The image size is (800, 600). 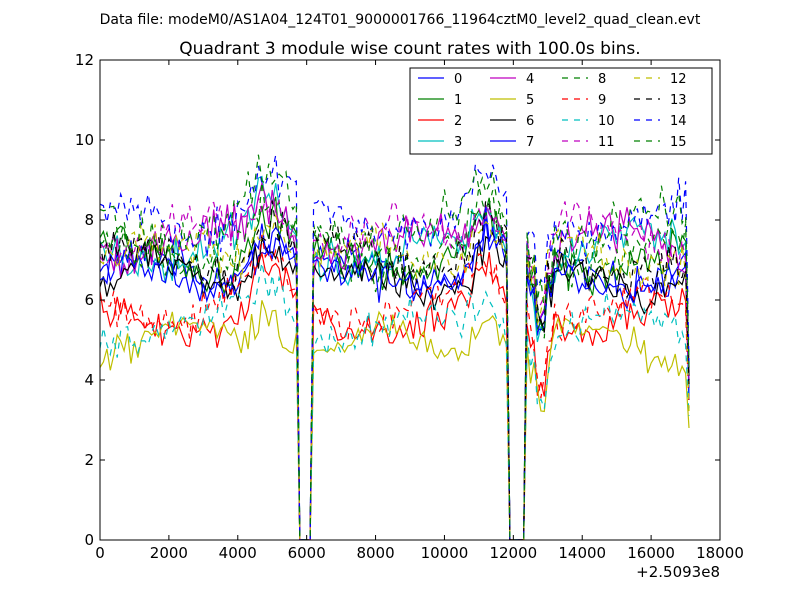 What do you see at coordinates (513, 553) in the screenshot?
I see `x-tick-label: 12000` at bounding box center [513, 553].